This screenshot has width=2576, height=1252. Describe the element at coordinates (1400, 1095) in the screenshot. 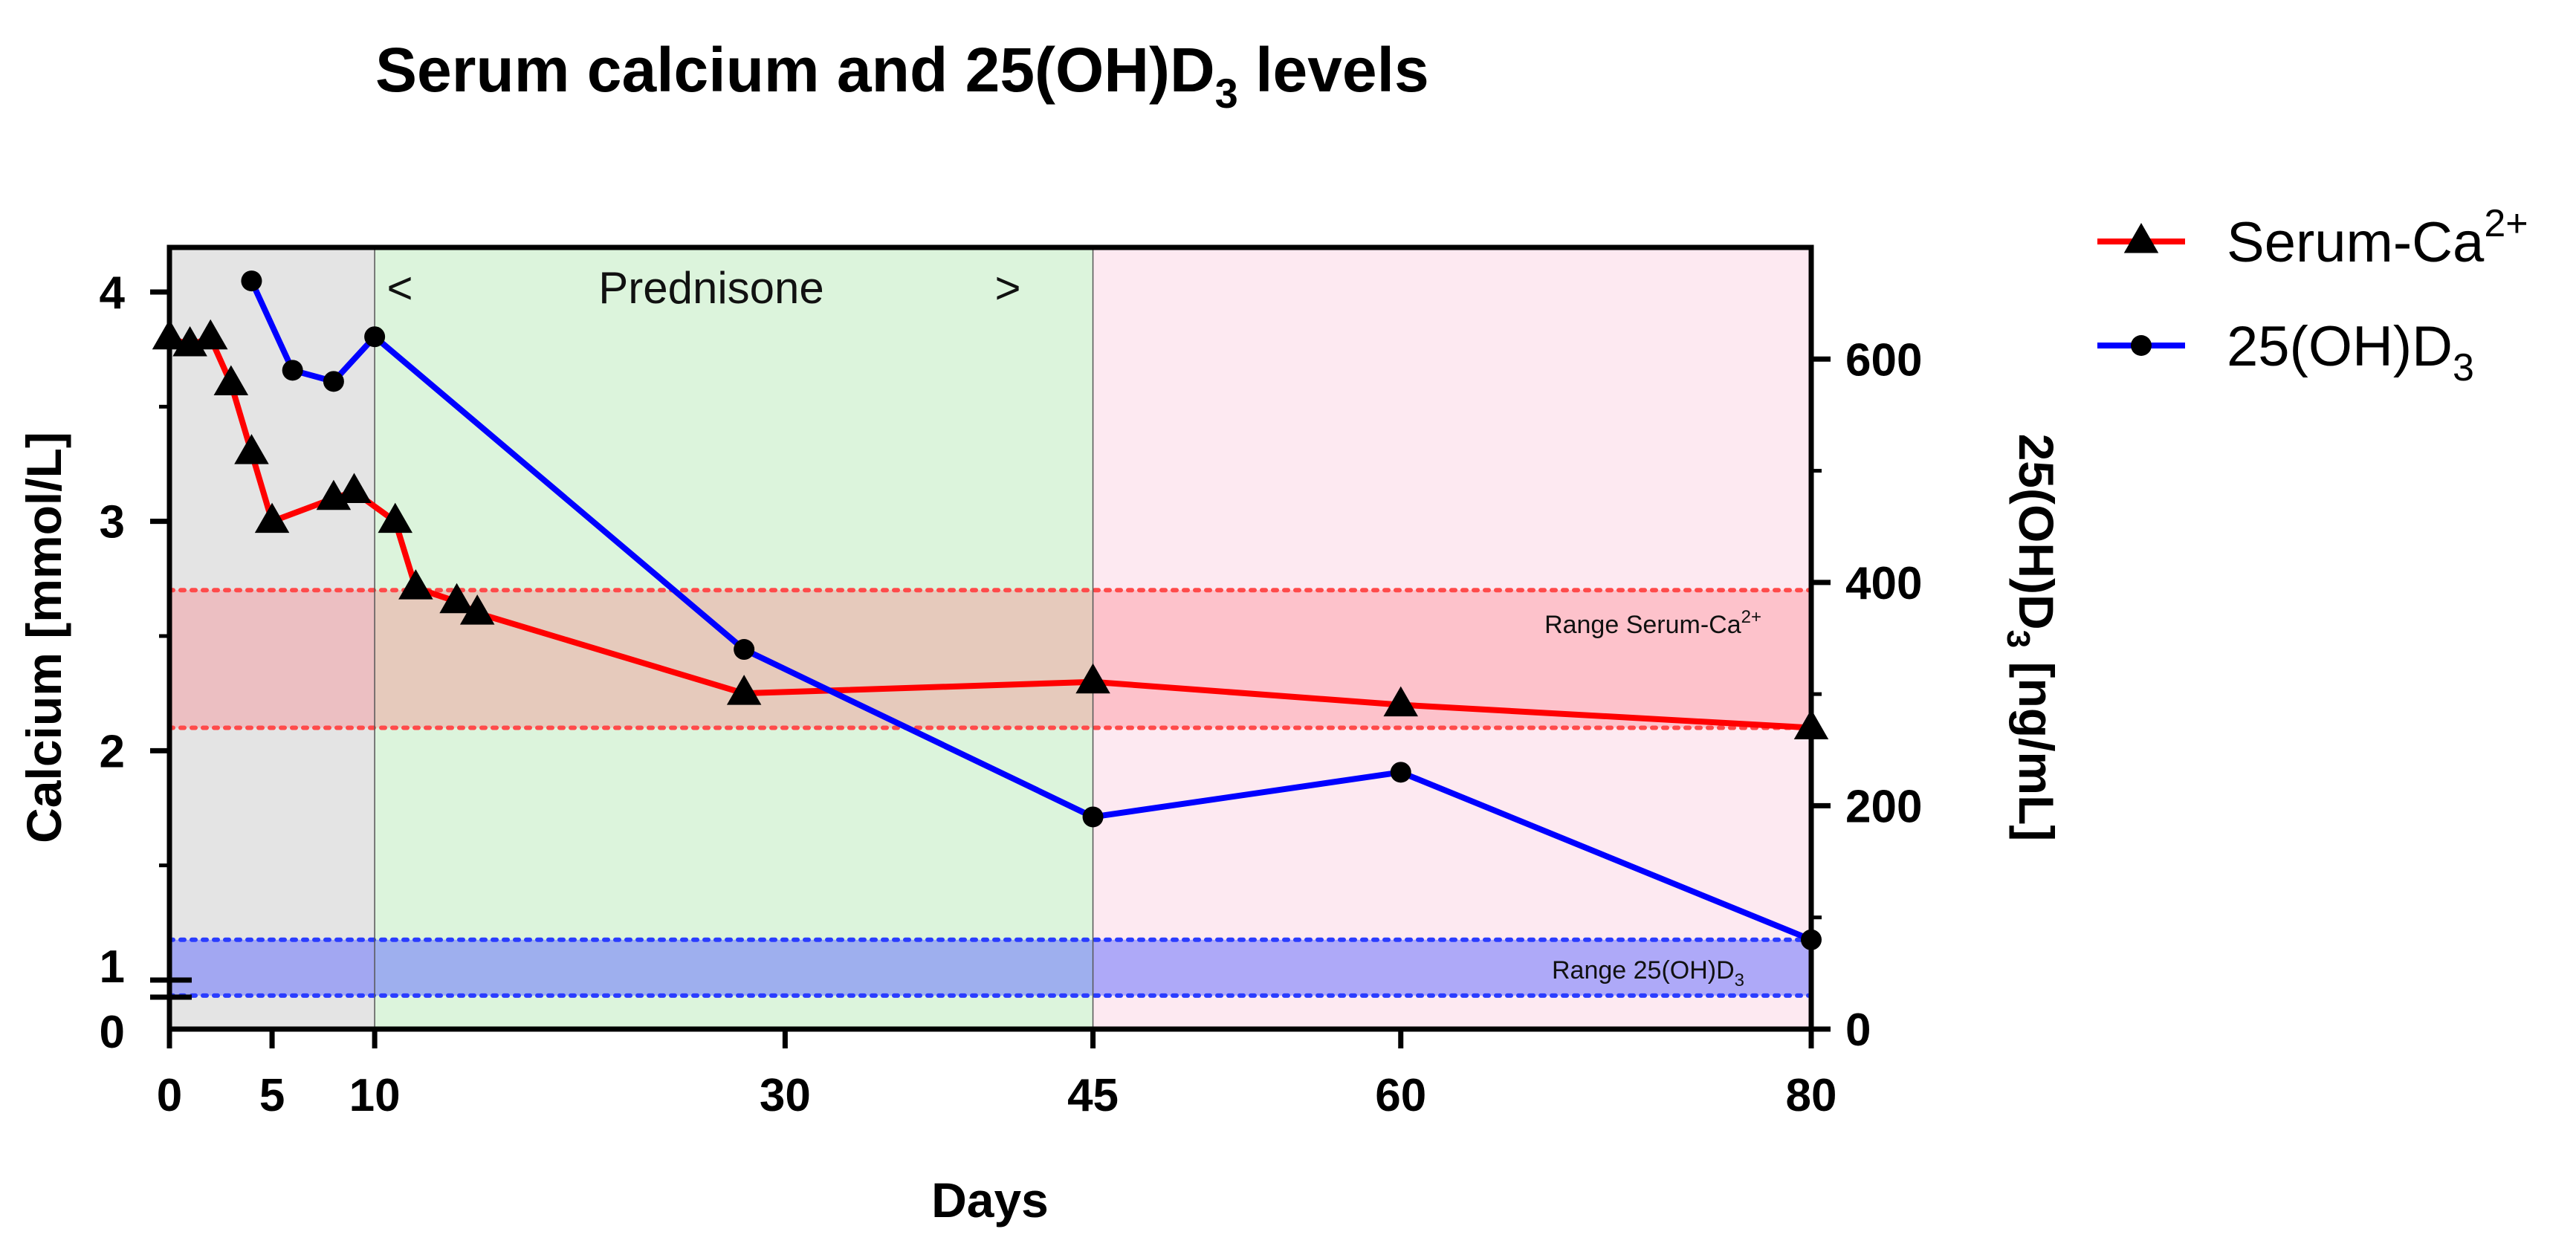

I see `x-tick-label: 60` at that location.